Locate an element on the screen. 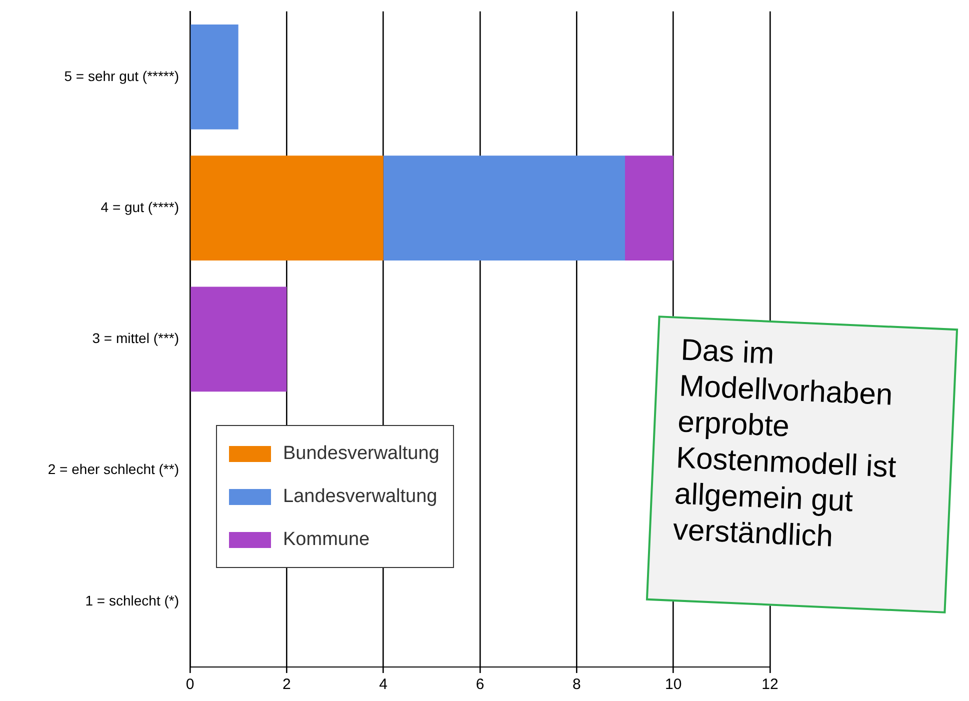 Image resolution: width=969 pixels, height=701 pixels. y-tick-label: 1 = schlecht (*) is located at coordinates (132, 600).